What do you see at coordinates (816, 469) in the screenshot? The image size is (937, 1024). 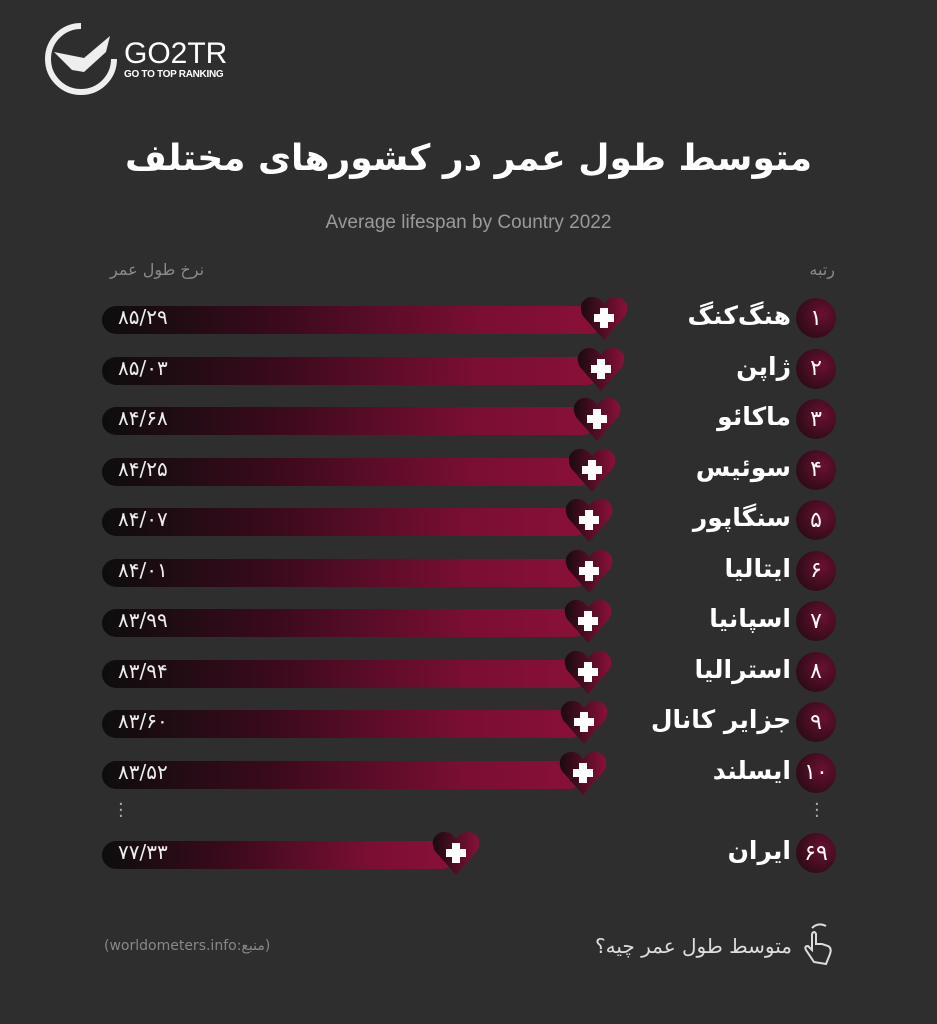 I see `rank-badge: ۴` at bounding box center [816, 469].